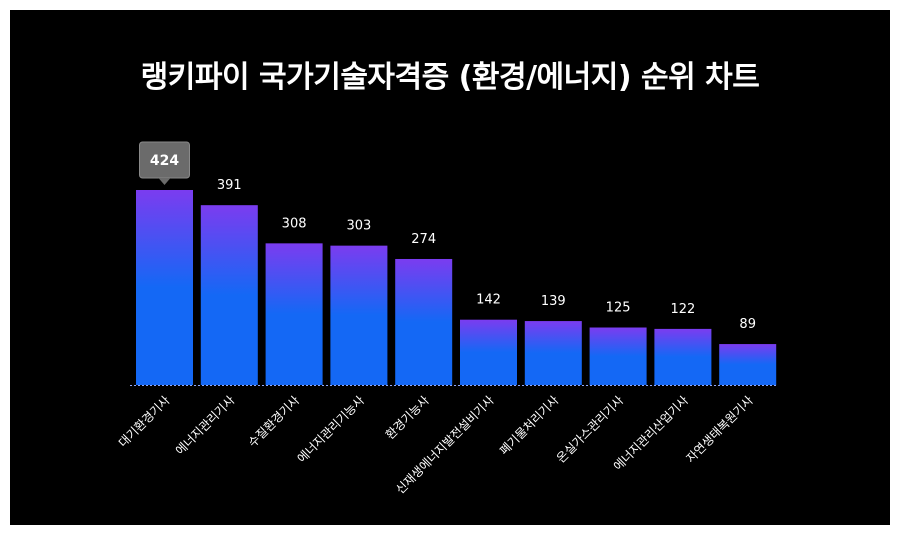 This screenshot has height=540, width=900. Describe the element at coordinates (450, 77) in the screenshot. I see `chart-title: 랭키파이 국가기술자격증 (환경/에너지) 순위 차트` at that location.